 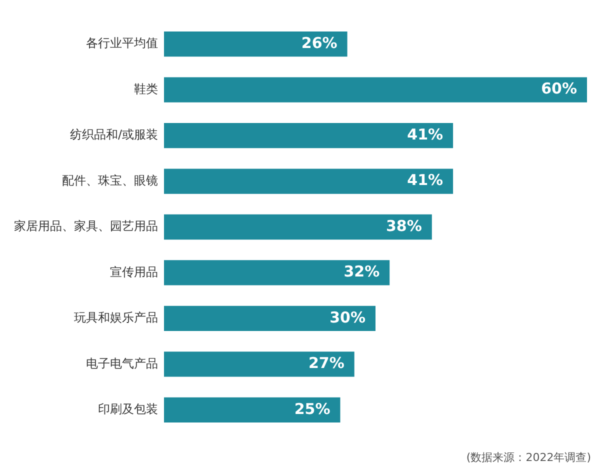 What do you see at coordinates (404, 225) in the screenshot?
I see `data-label: 38%` at bounding box center [404, 225].